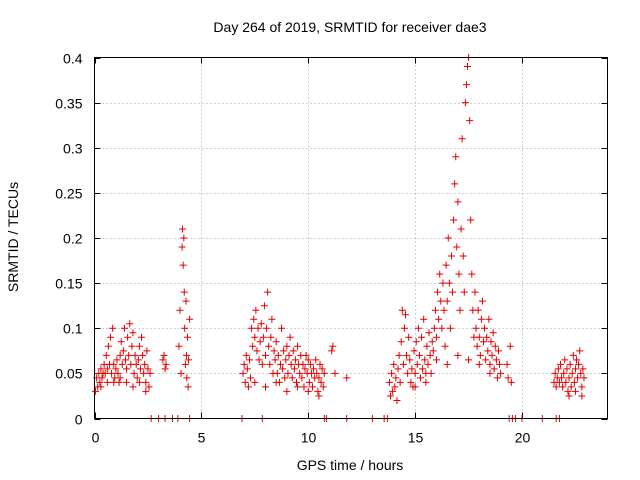 Image resolution: width=640 pixels, height=480 pixels. I want to click on y-tick-label: 0.25, so click(68, 194).